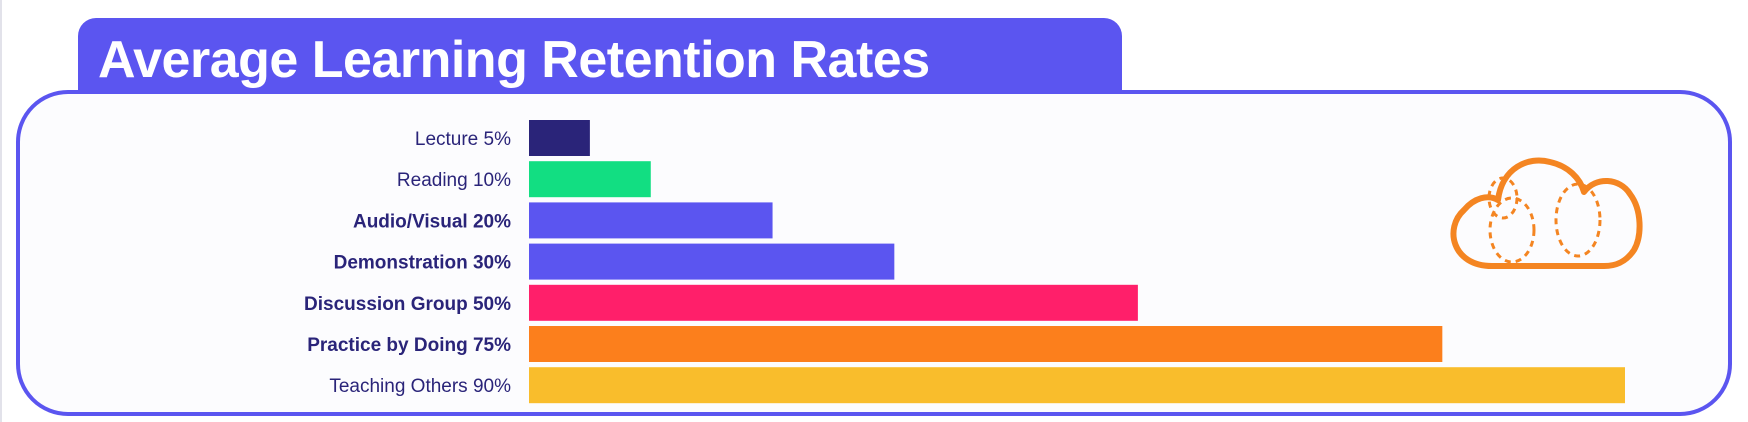  I want to click on title-tab, so click(600, 58).